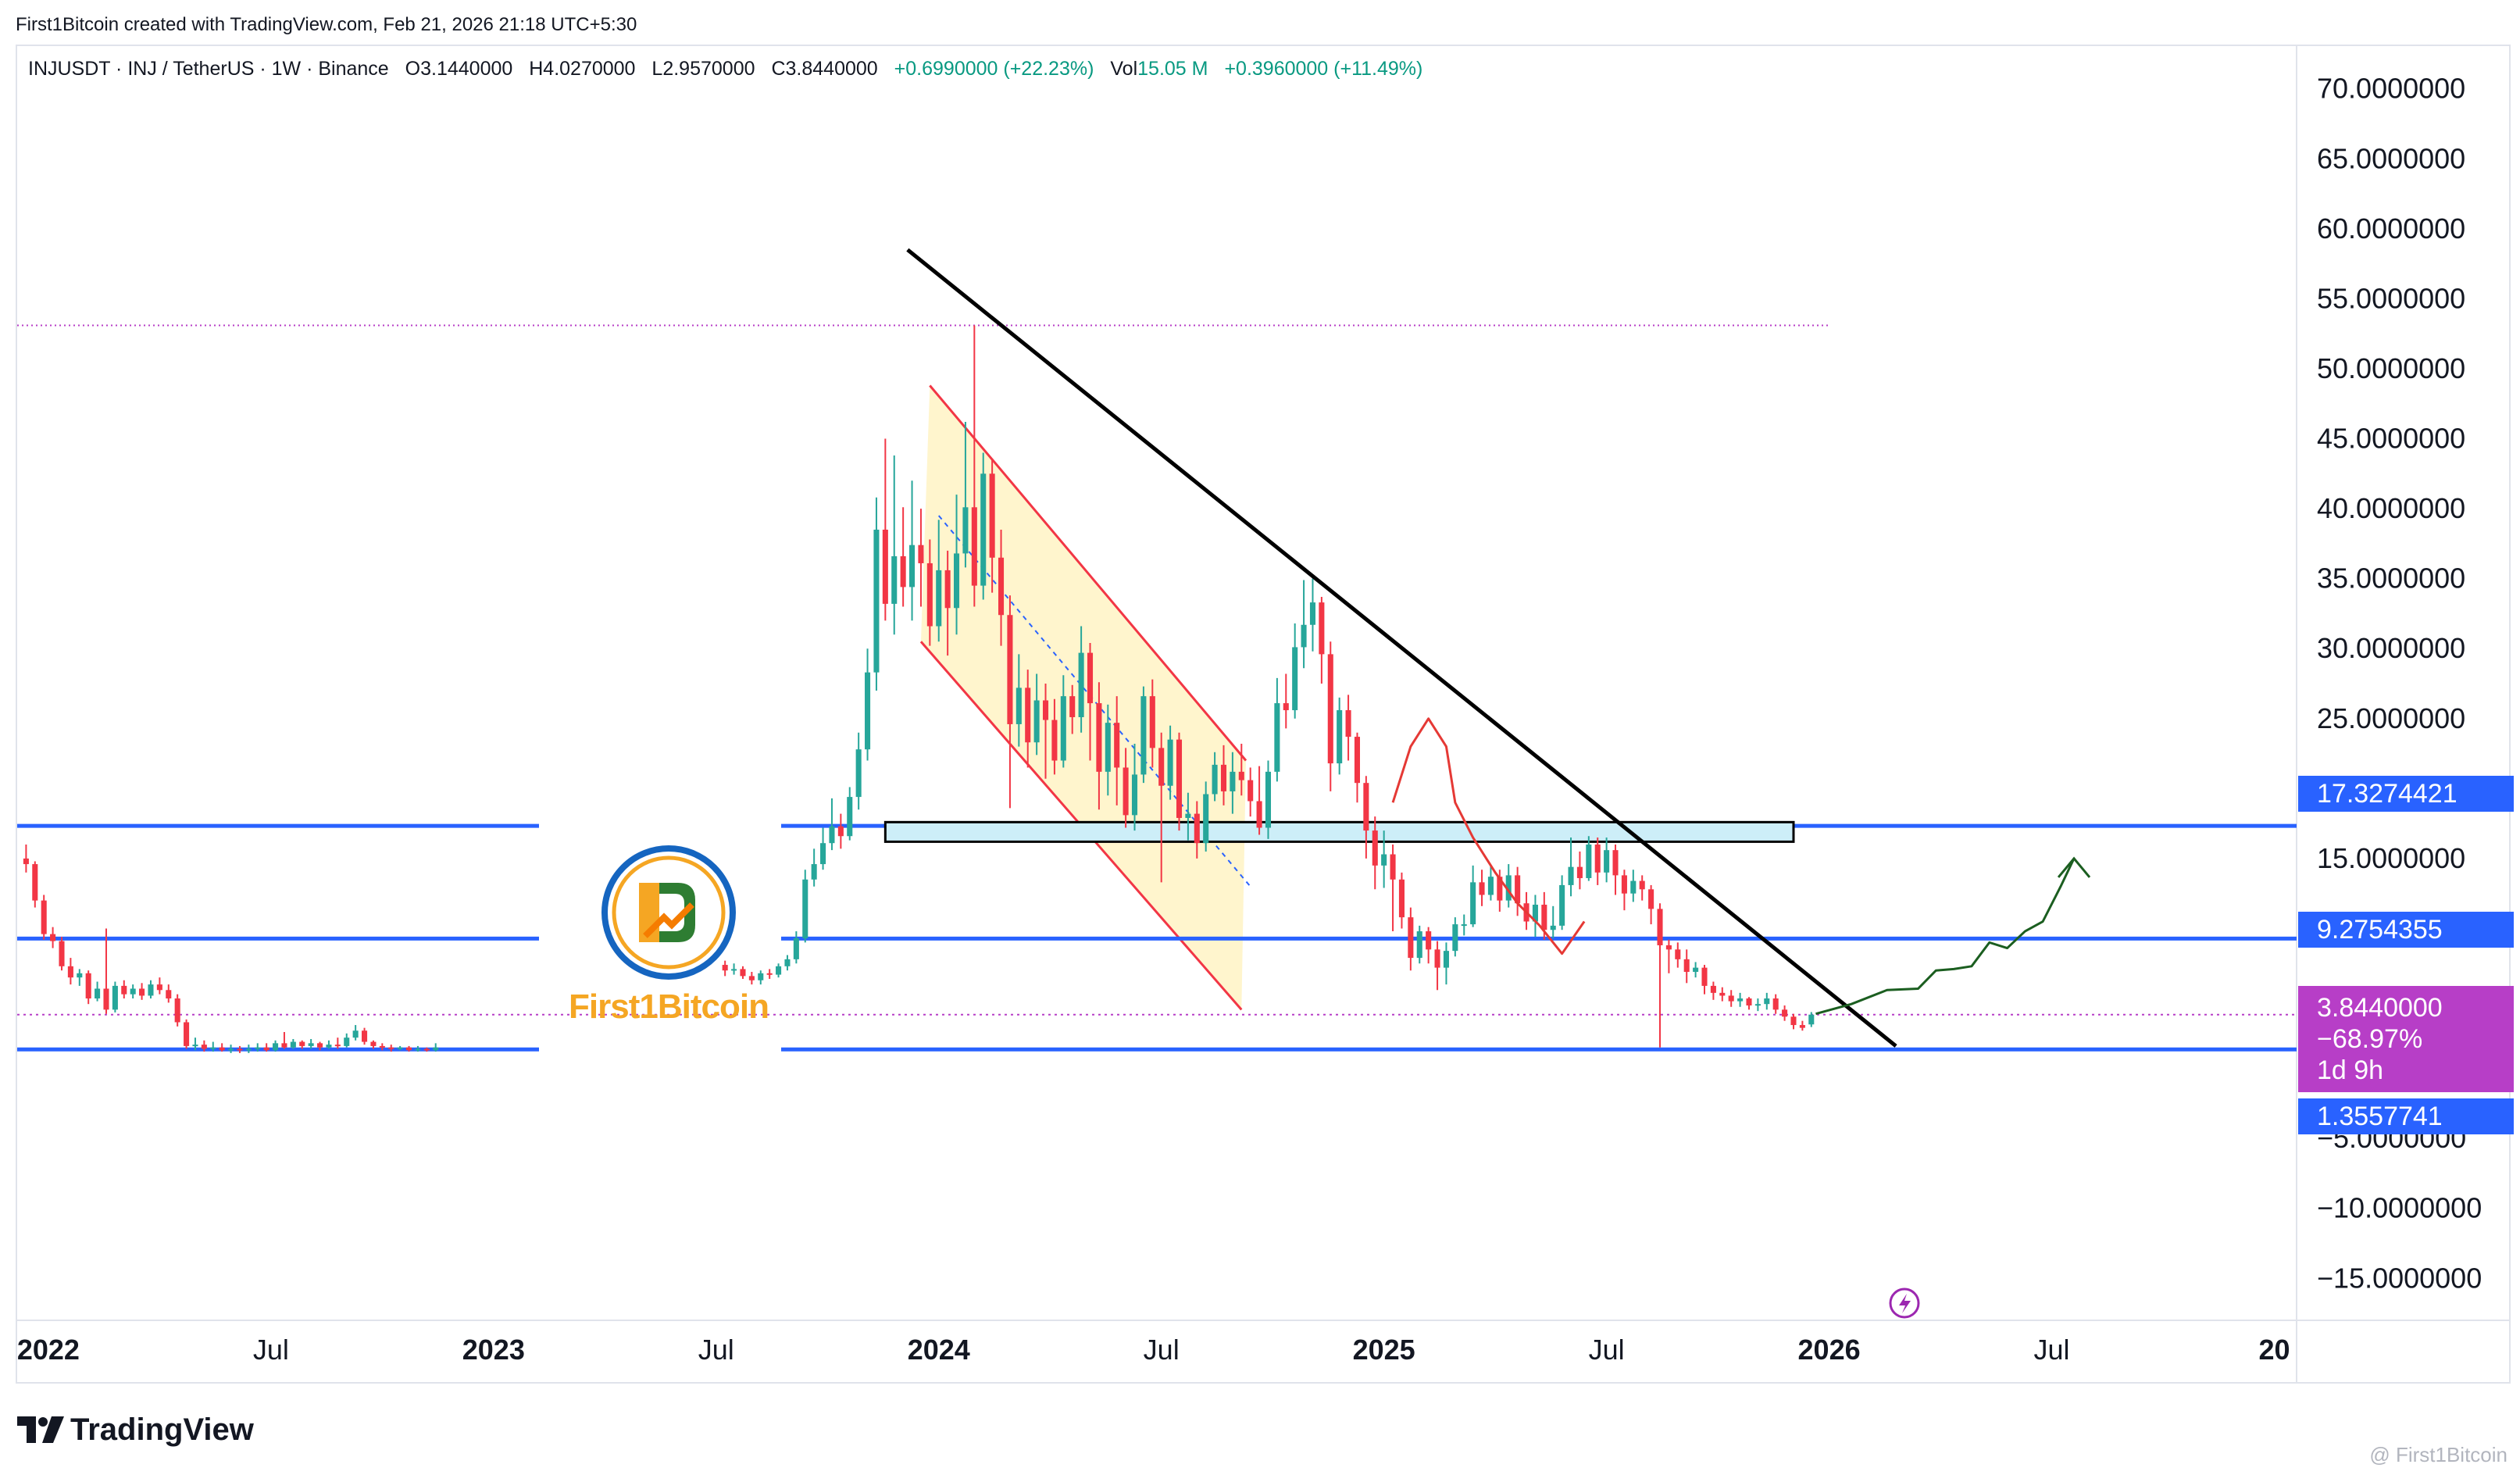  I want to click on resistance-zone, so click(1339, 831).